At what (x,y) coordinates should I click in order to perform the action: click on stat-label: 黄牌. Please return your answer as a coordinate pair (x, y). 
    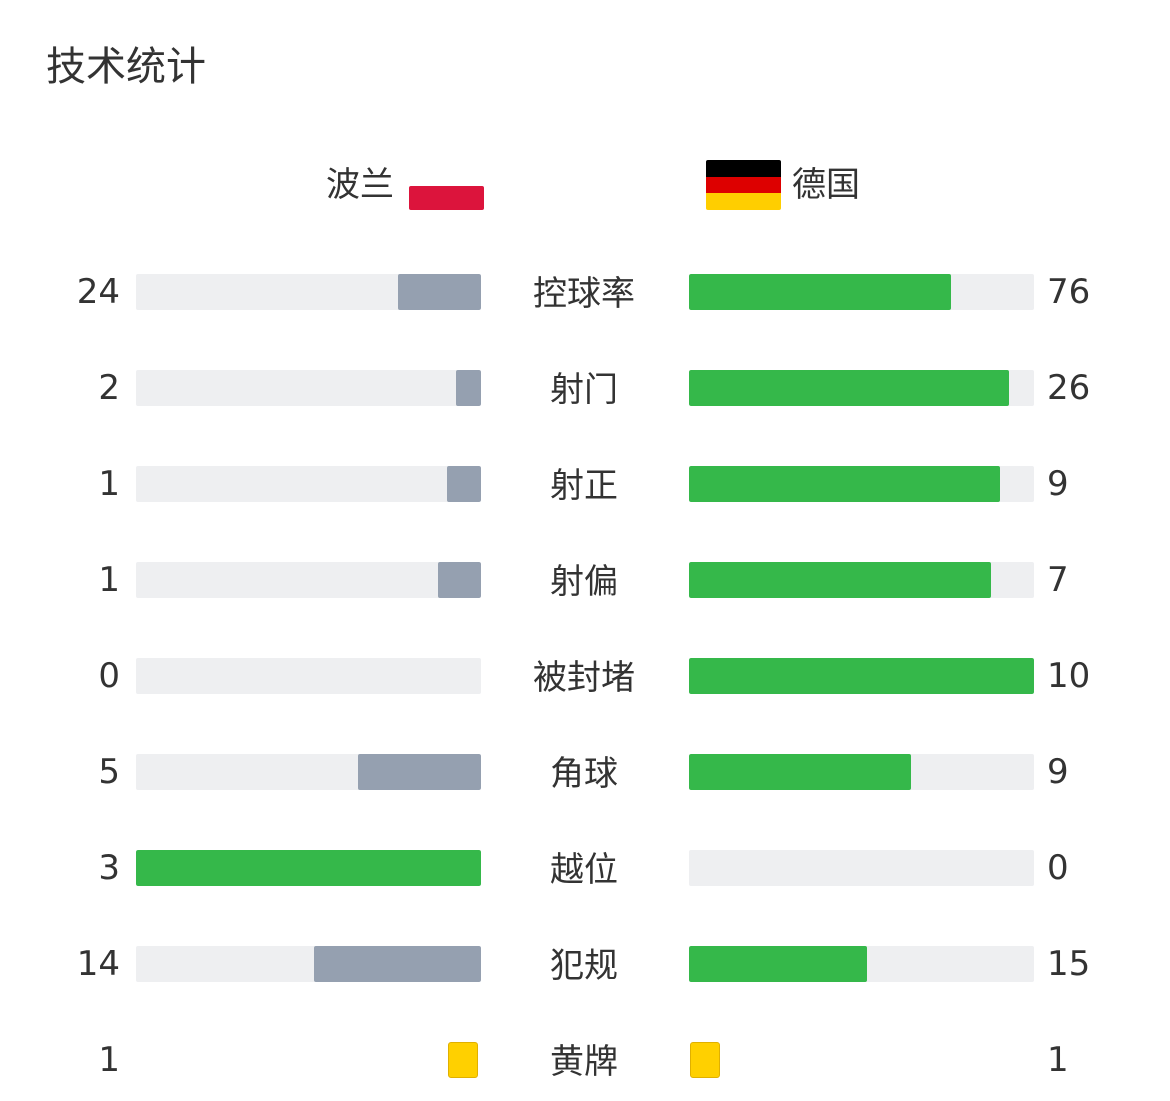
    Looking at the image, I should click on (584, 1062).